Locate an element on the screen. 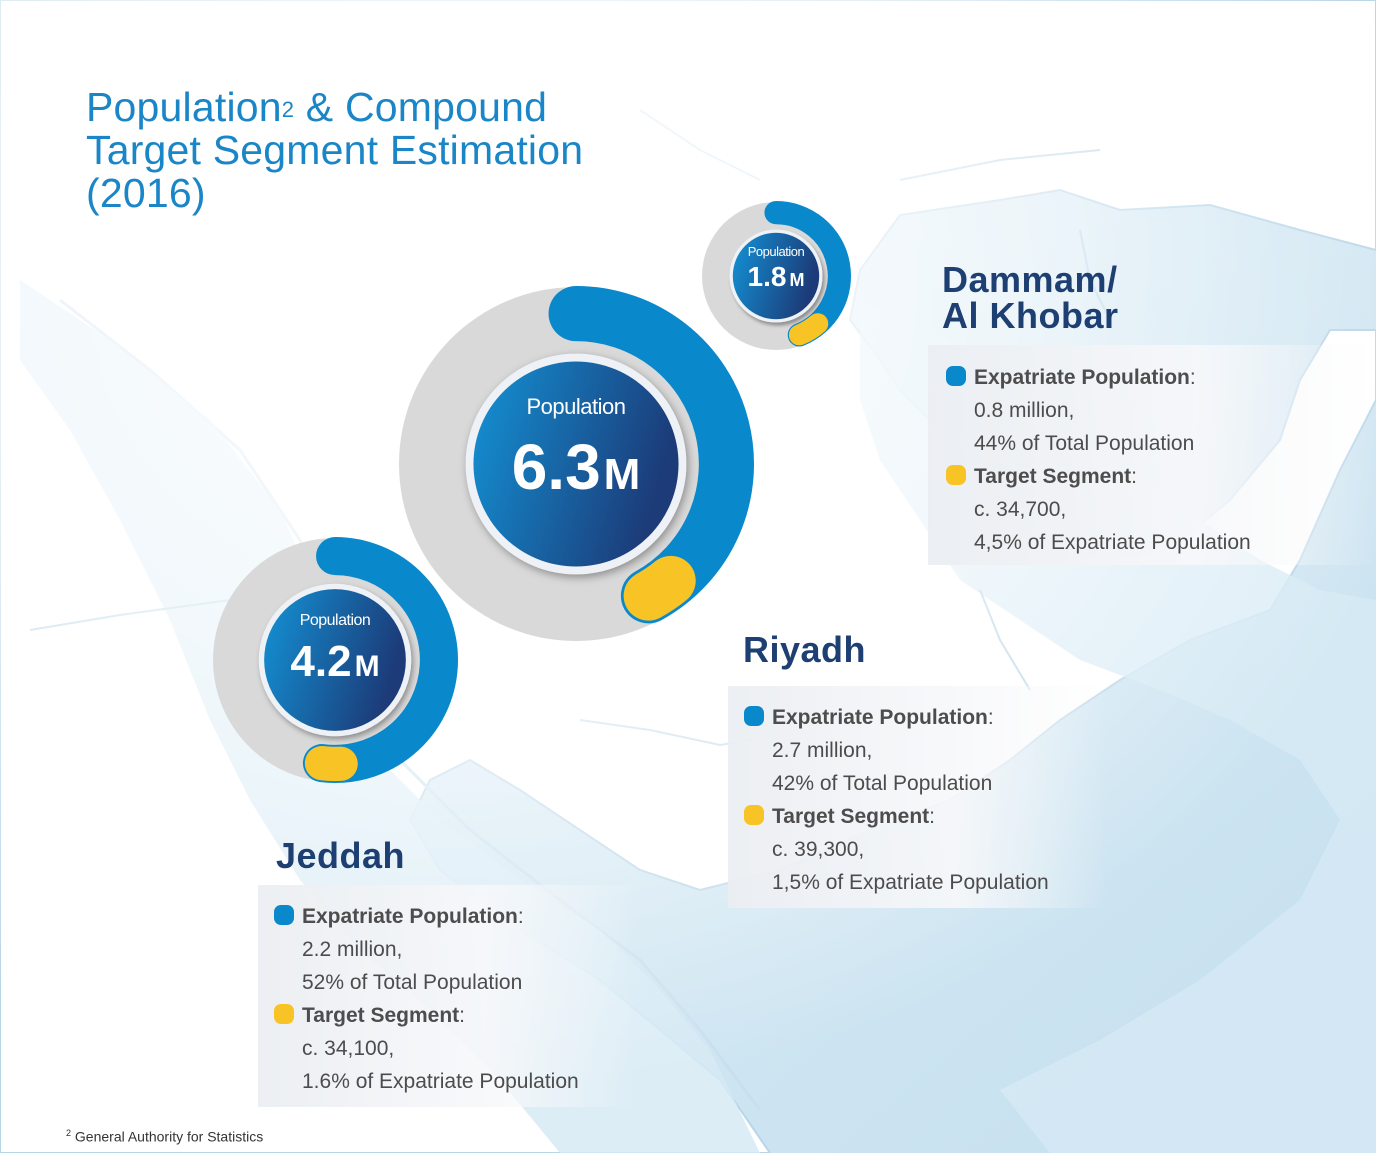 This screenshot has height=1153, width=1376. donut-riyadh: Population 6.3M is located at coordinates (576, 464).